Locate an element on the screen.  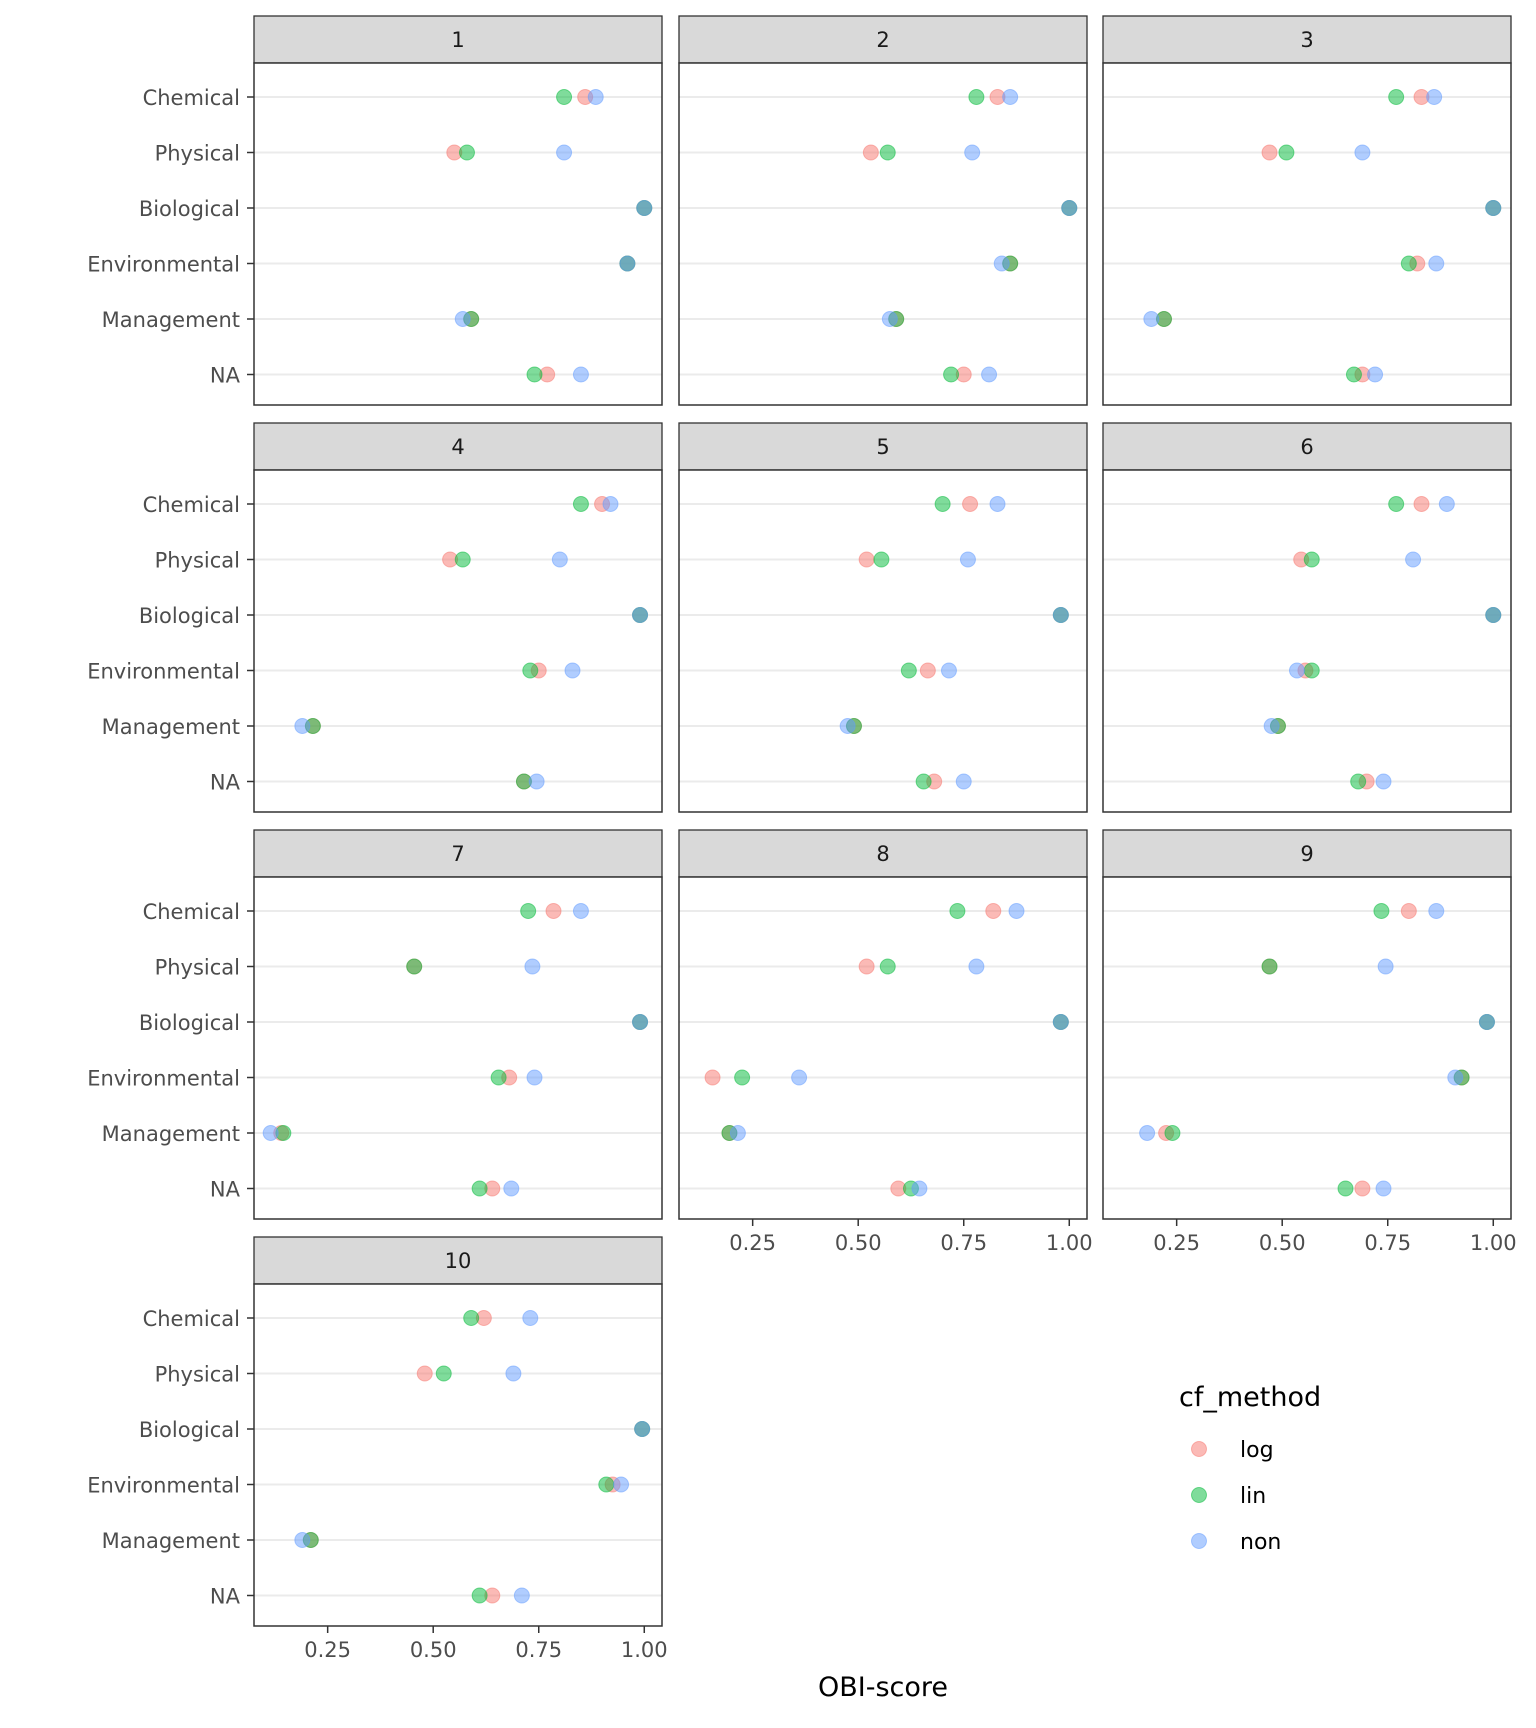
facet-strip-label: 5 is located at coordinates (882, 447).